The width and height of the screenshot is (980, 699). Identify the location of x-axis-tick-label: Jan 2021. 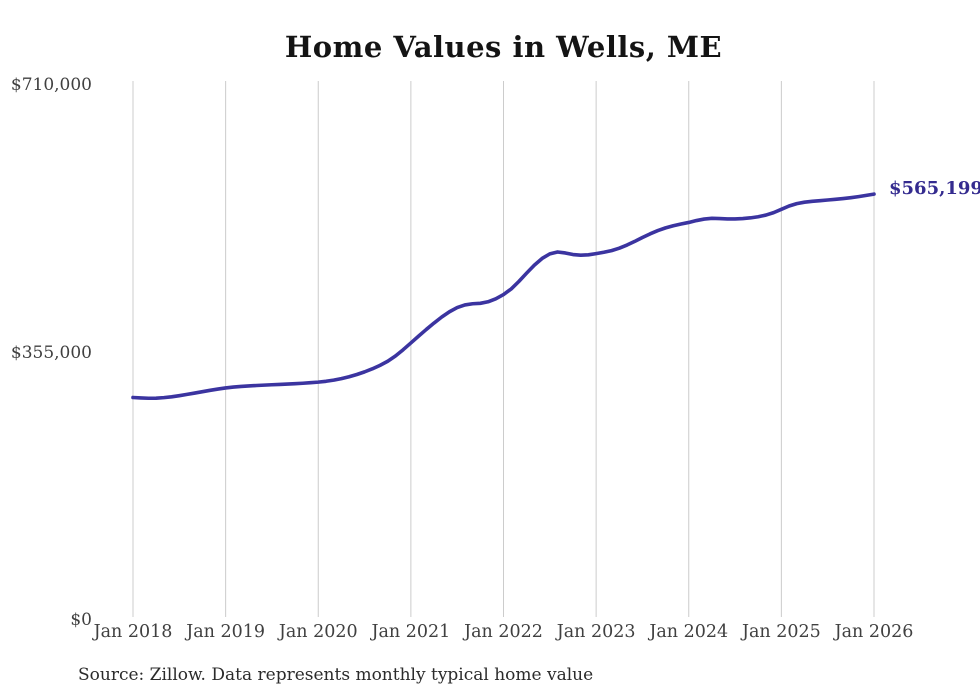
(411, 632).